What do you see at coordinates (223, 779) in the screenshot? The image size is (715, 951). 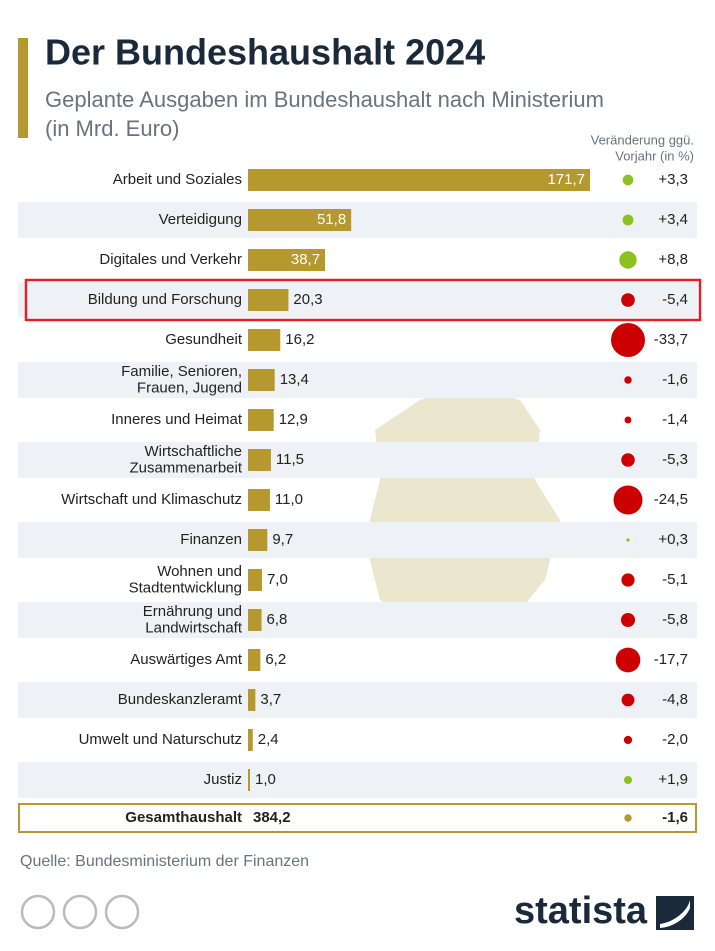 I see `category-label: Justiz` at bounding box center [223, 779].